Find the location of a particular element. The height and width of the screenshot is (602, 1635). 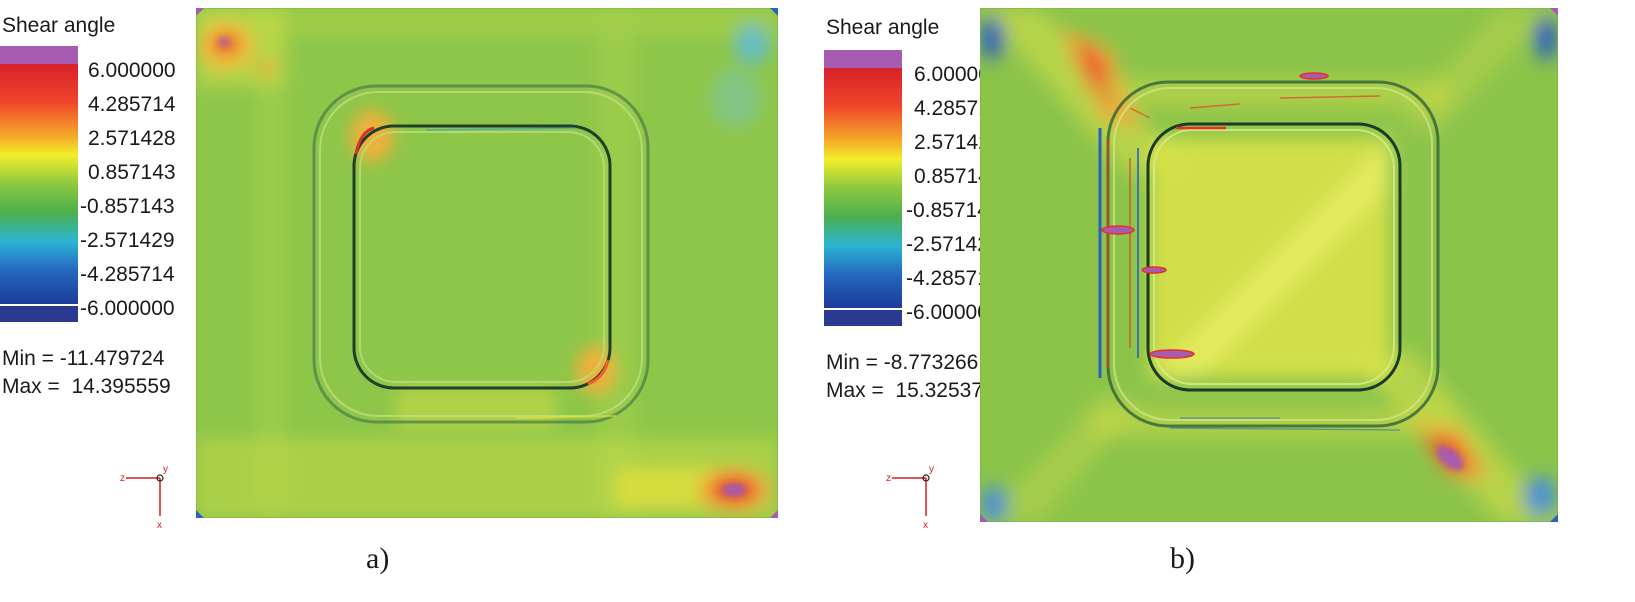

min-value: Min = -8.773266 is located at coordinates (902, 362).